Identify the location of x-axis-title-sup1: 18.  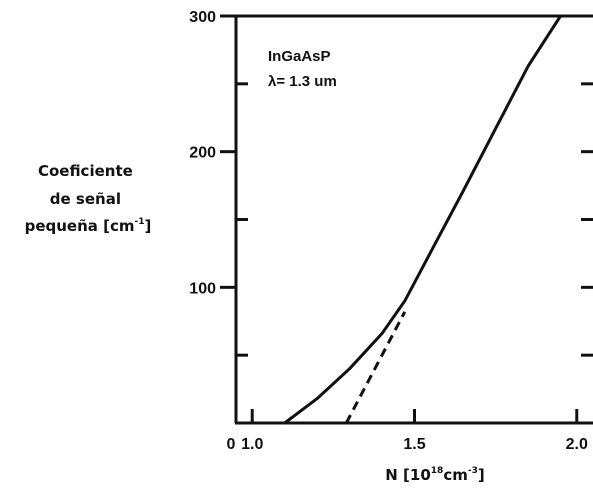
(437, 471).